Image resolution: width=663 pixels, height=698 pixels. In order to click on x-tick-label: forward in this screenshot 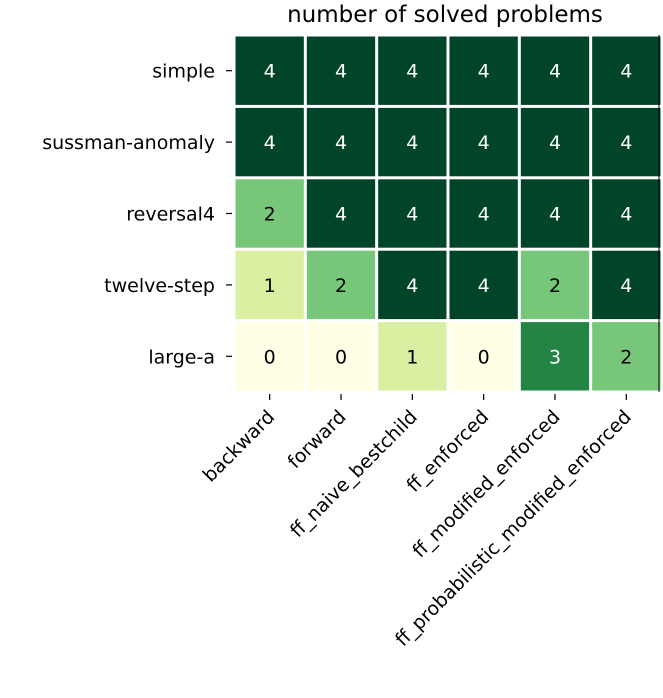, I will do `click(316, 439)`.